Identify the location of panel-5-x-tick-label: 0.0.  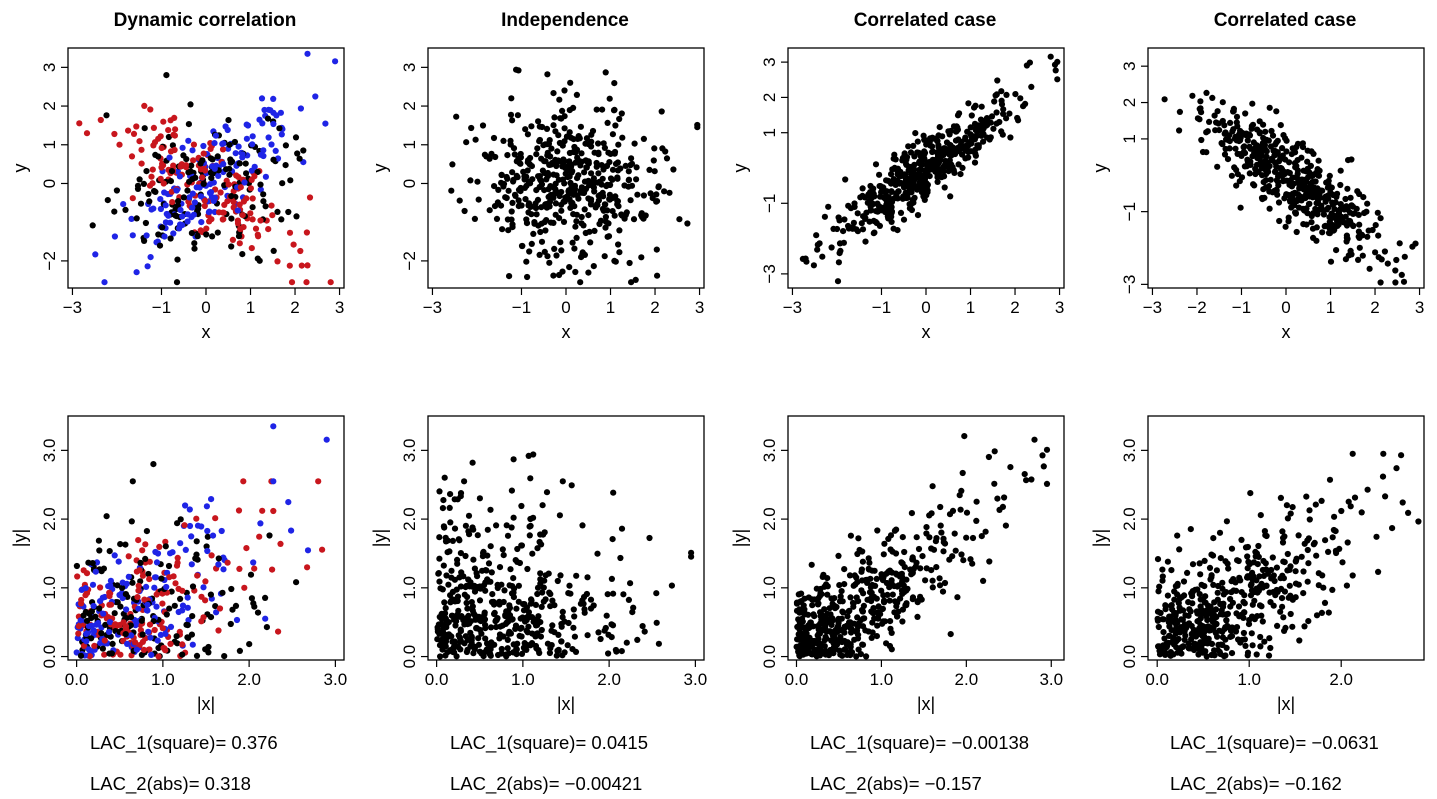
(77, 679).